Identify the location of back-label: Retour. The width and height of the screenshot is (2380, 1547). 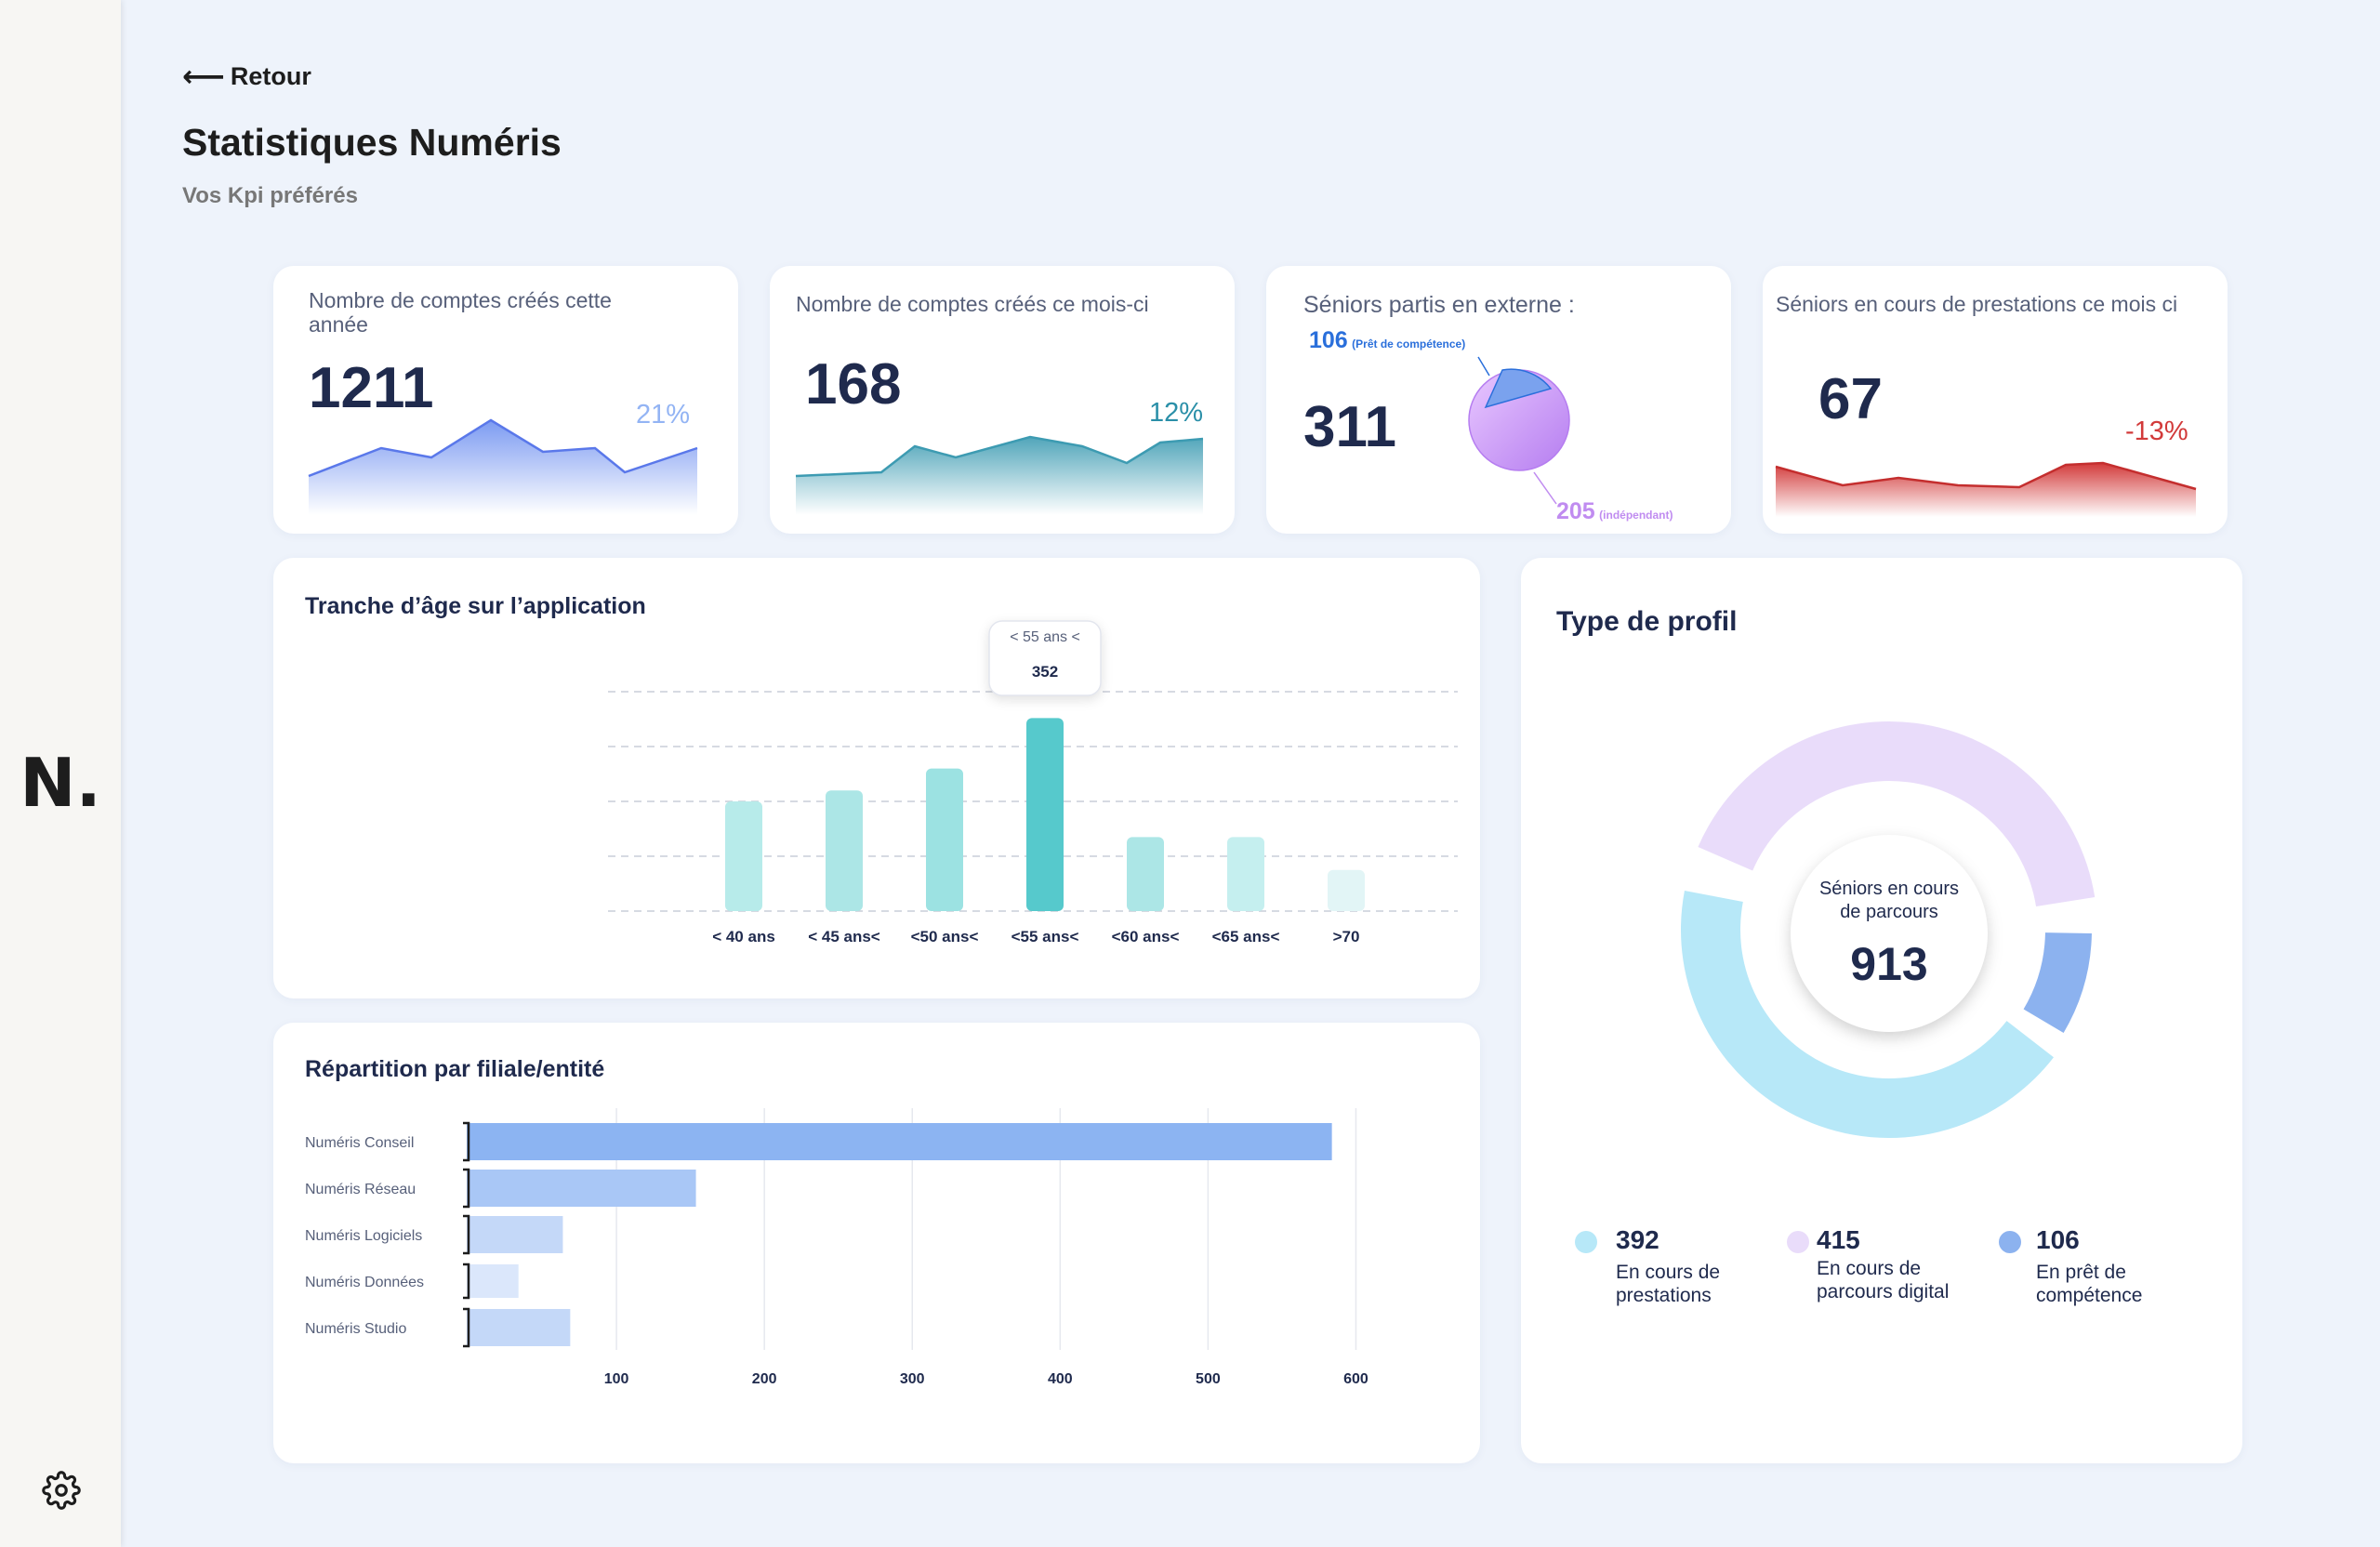
(270, 75).